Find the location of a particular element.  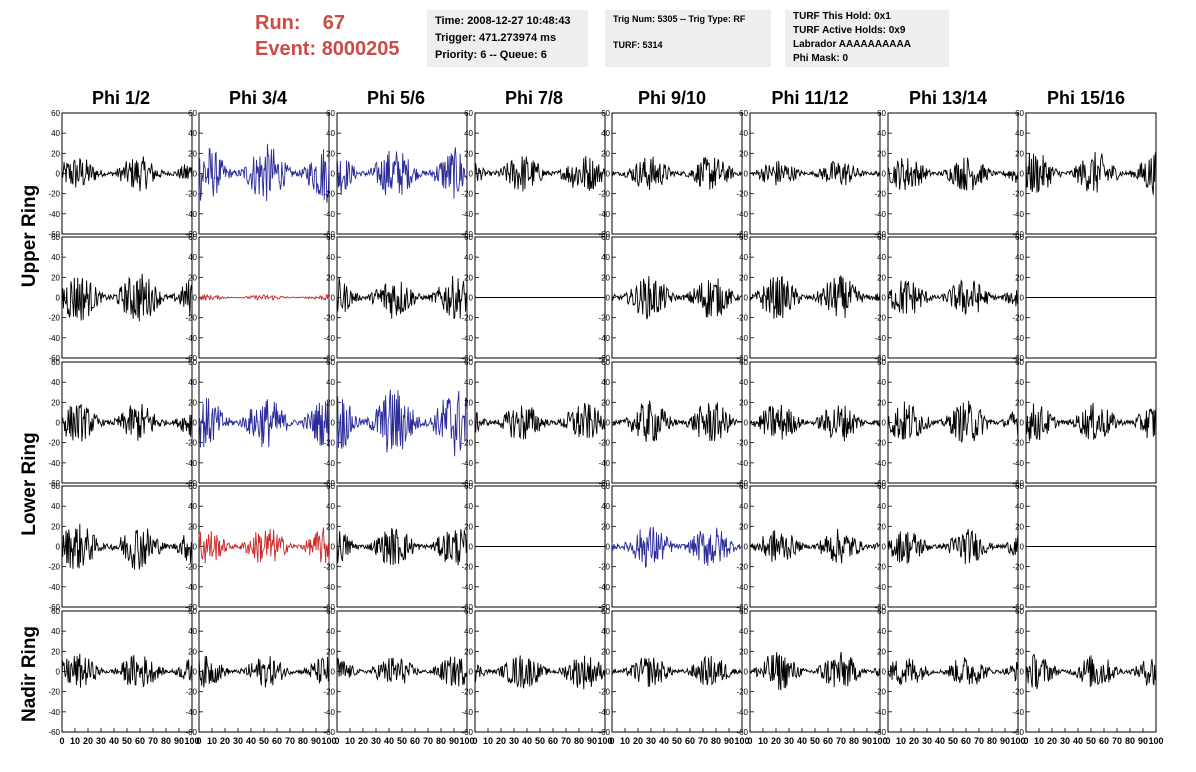

x-tick-label: 30 is located at coordinates (927, 741).